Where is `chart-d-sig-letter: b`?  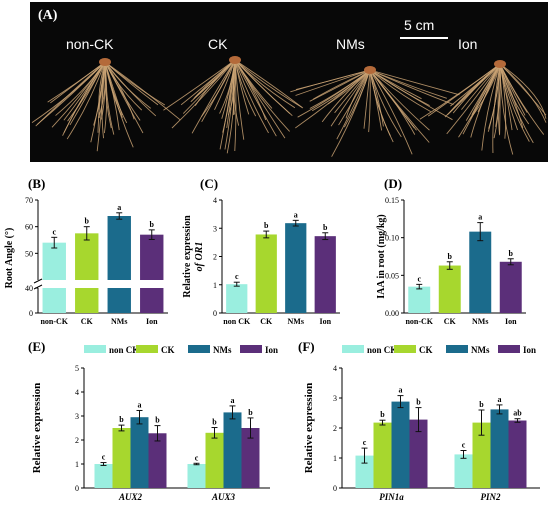
chart-d-sig-letter: b is located at coordinates (450, 256).